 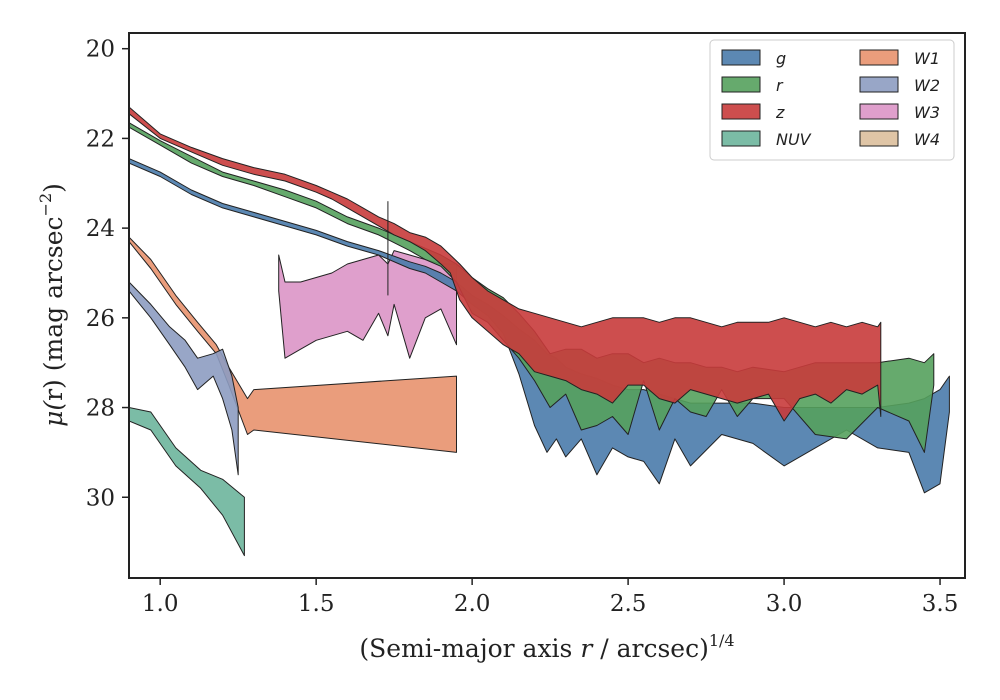 What do you see at coordinates (187, 482) in the screenshot?
I see `series-band-nuv` at bounding box center [187, 482].